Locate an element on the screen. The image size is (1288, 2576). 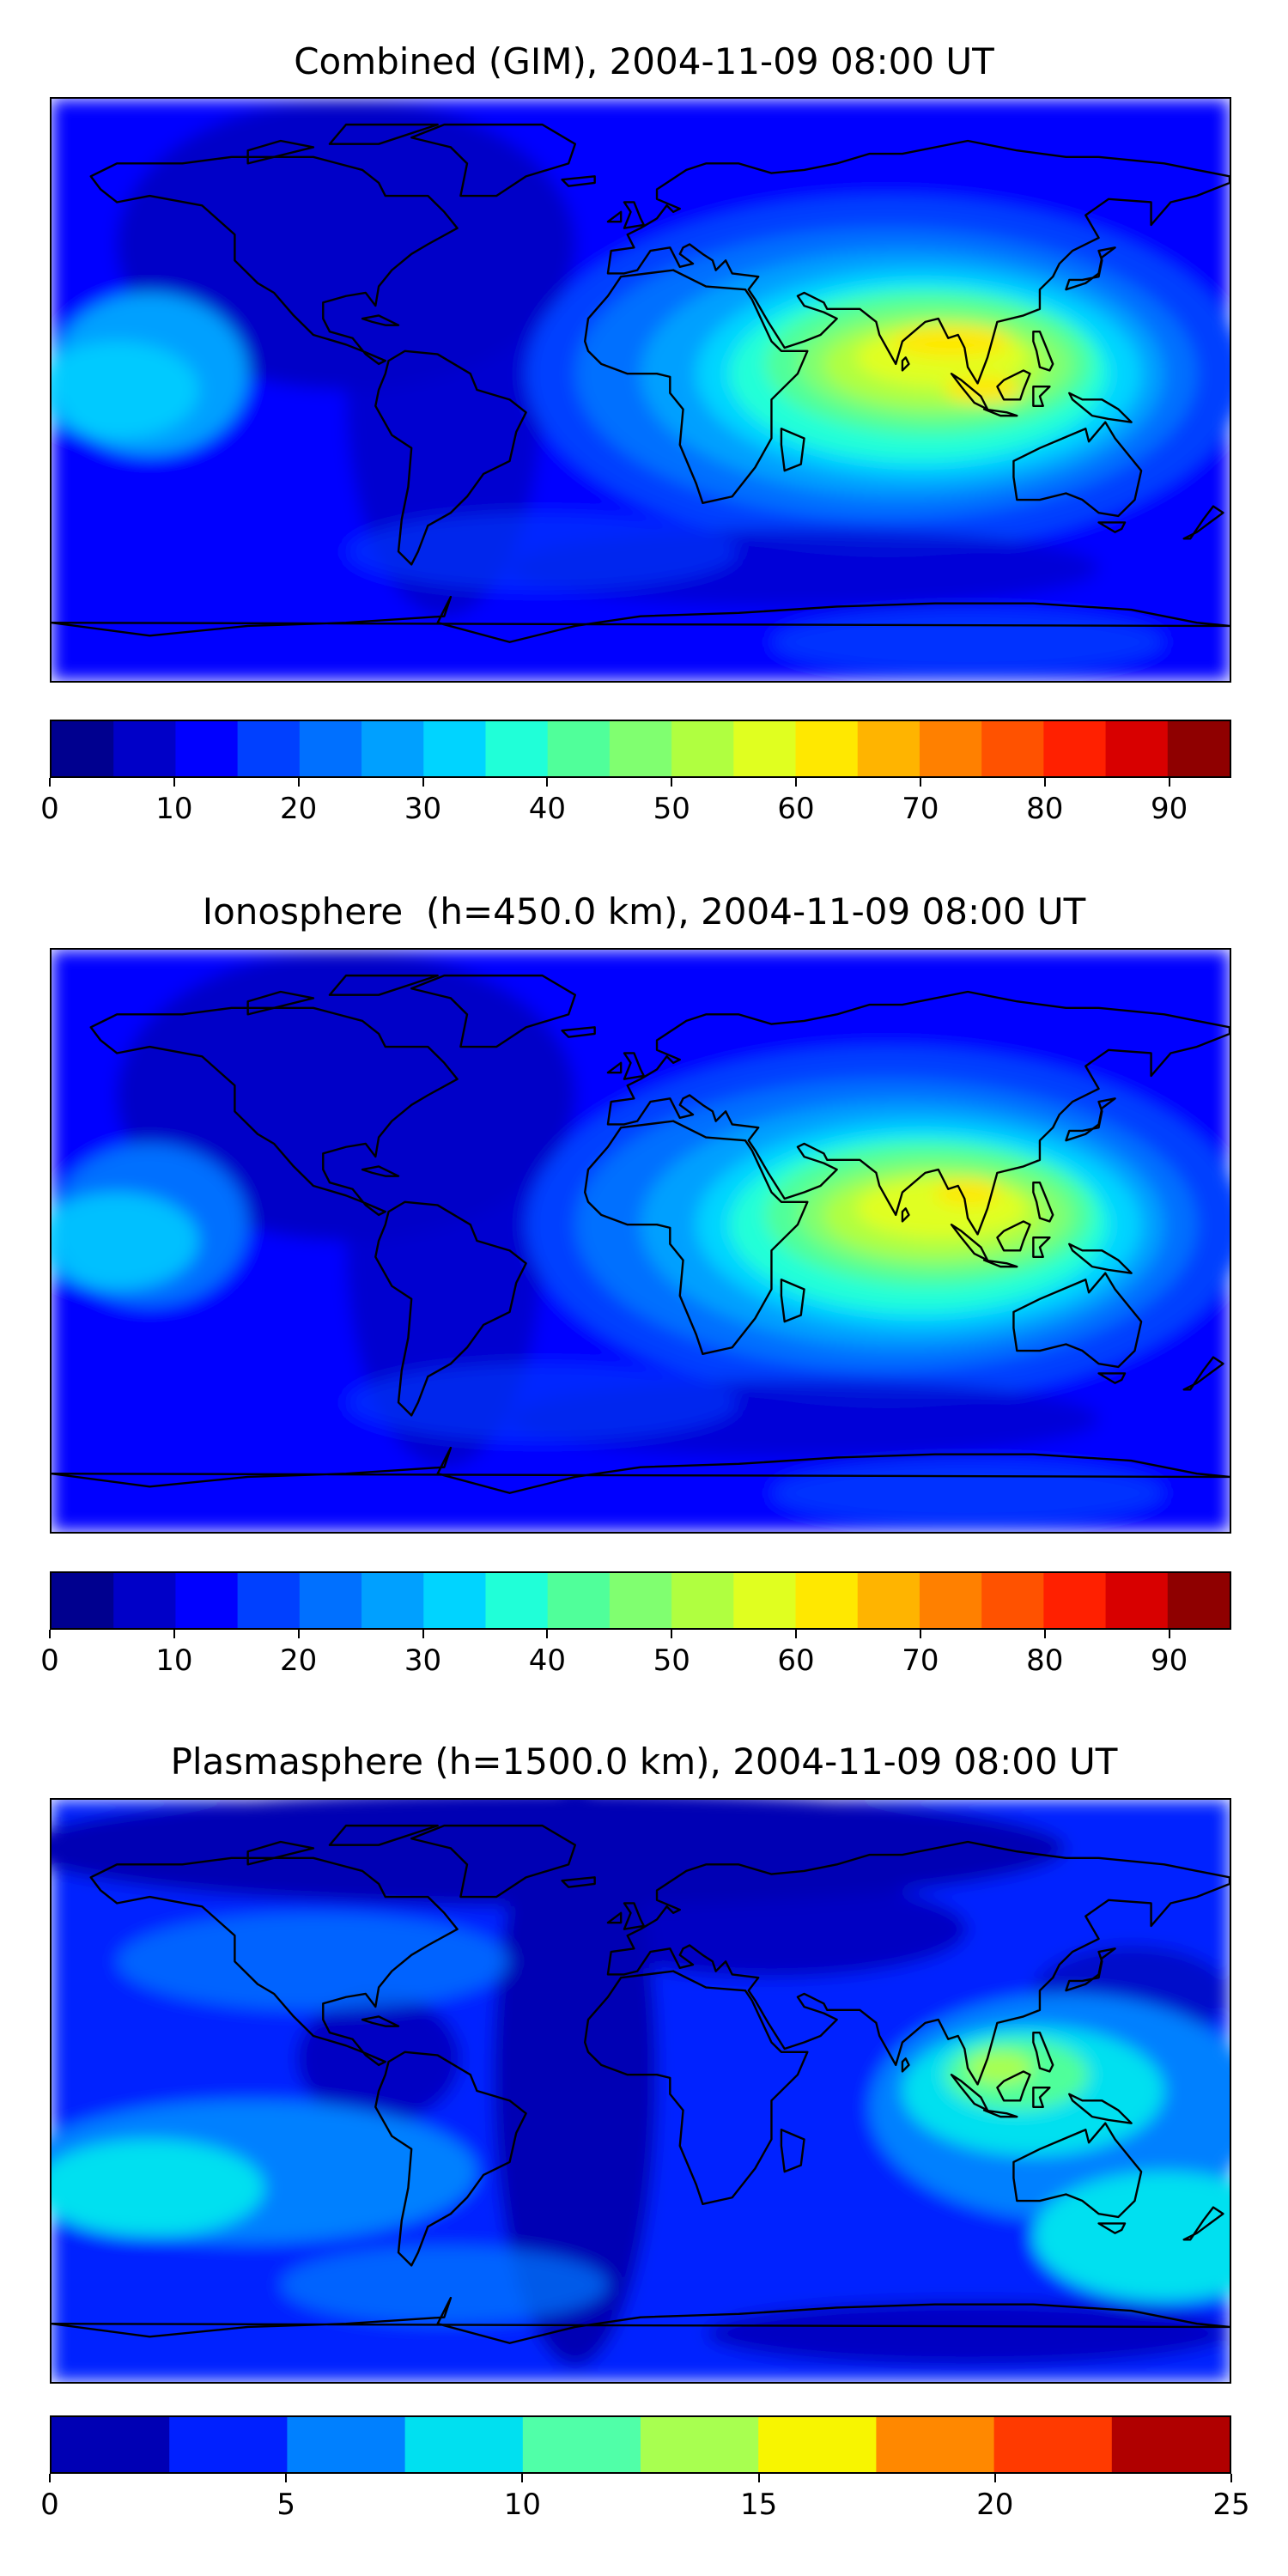
colorbar-plasmasphere is located at coordinates (640, 2444).